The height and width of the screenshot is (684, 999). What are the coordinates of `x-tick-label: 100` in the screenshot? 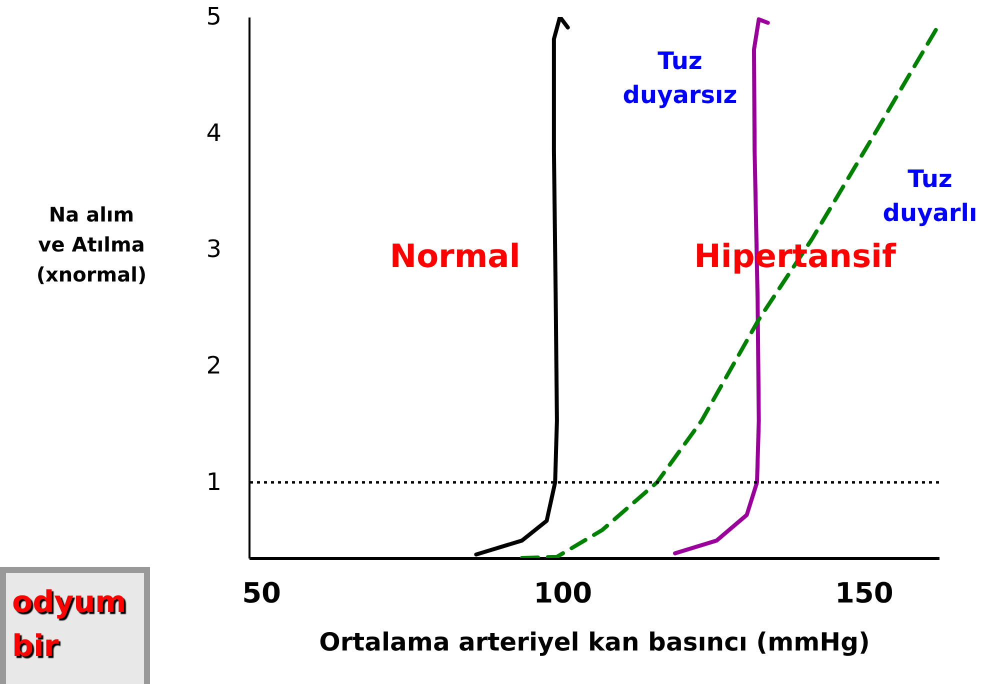 It's located at (563, 593).